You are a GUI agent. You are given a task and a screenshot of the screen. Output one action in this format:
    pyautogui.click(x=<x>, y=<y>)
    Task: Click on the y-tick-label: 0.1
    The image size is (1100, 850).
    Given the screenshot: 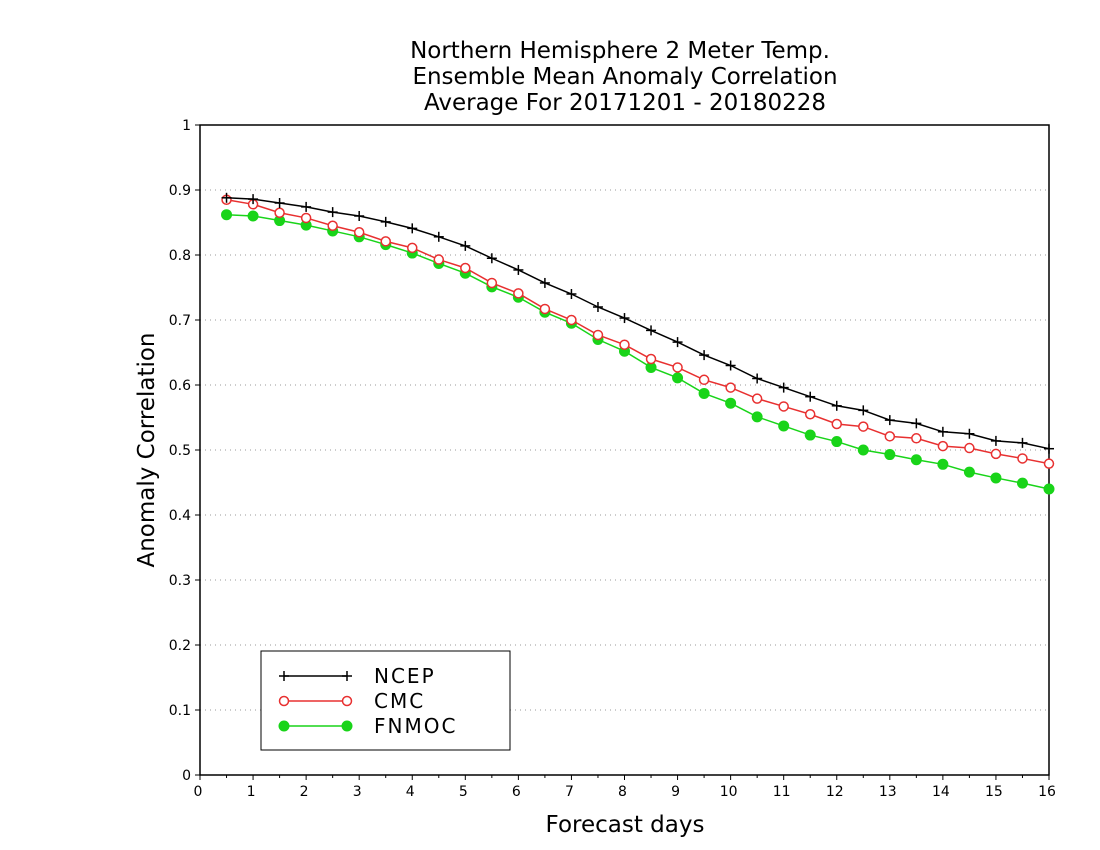 What is the action you would take?
    pyautogui.click(x=180, y=711)
    